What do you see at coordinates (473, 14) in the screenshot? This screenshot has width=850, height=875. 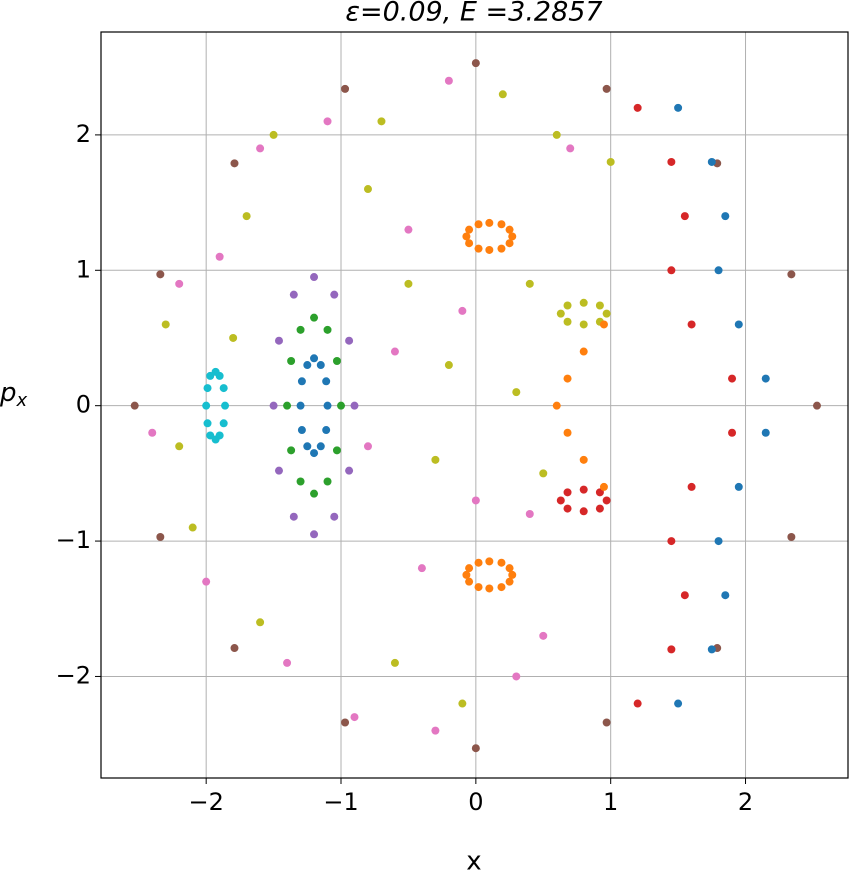 I see `chart-title: ε=0.09, E =3.2857` at bounding box center [473, 14].